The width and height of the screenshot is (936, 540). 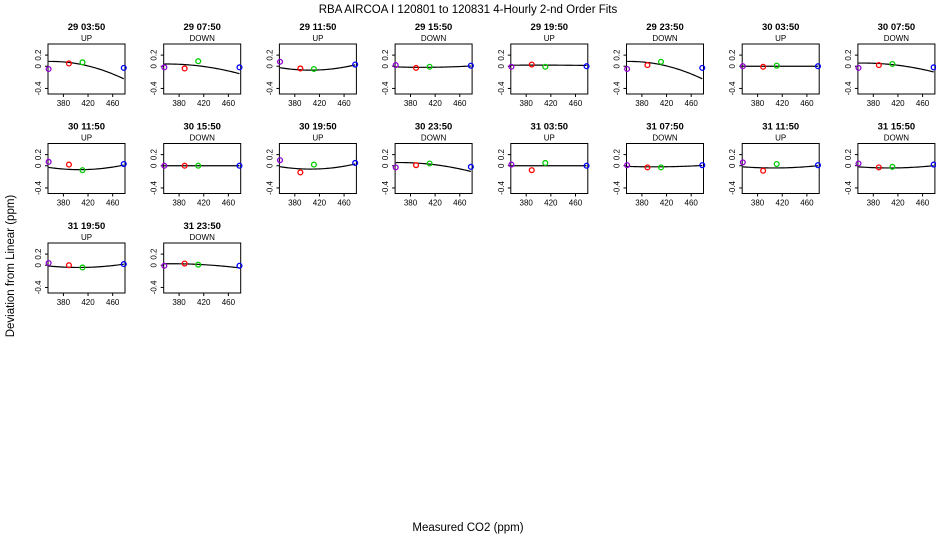 I want to click on panel-title: 29 07:50, so click(x=202, y=27).